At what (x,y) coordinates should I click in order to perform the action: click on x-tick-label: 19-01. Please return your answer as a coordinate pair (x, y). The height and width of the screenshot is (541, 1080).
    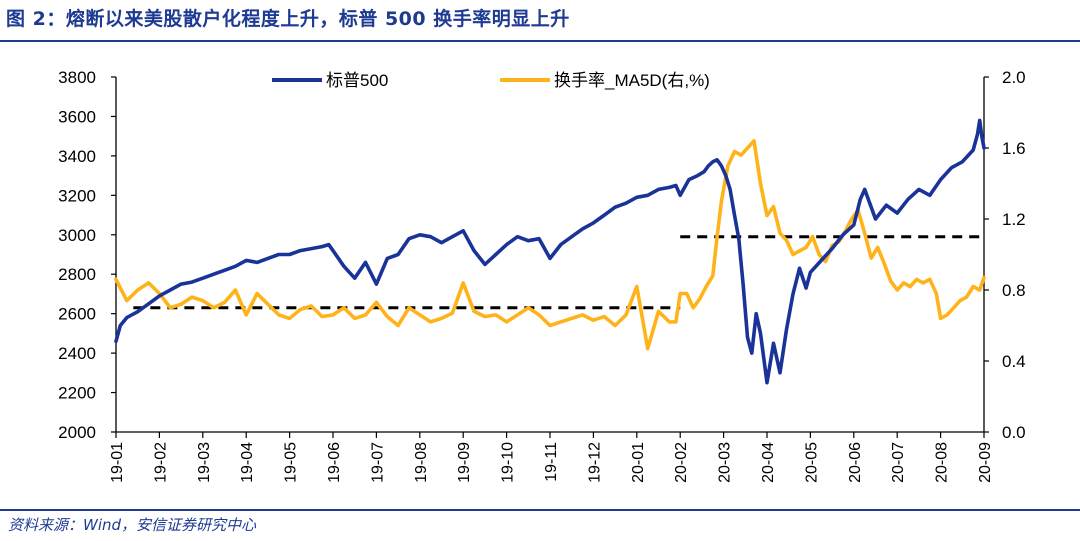
    Looking at the image, I should click on (117, 462).